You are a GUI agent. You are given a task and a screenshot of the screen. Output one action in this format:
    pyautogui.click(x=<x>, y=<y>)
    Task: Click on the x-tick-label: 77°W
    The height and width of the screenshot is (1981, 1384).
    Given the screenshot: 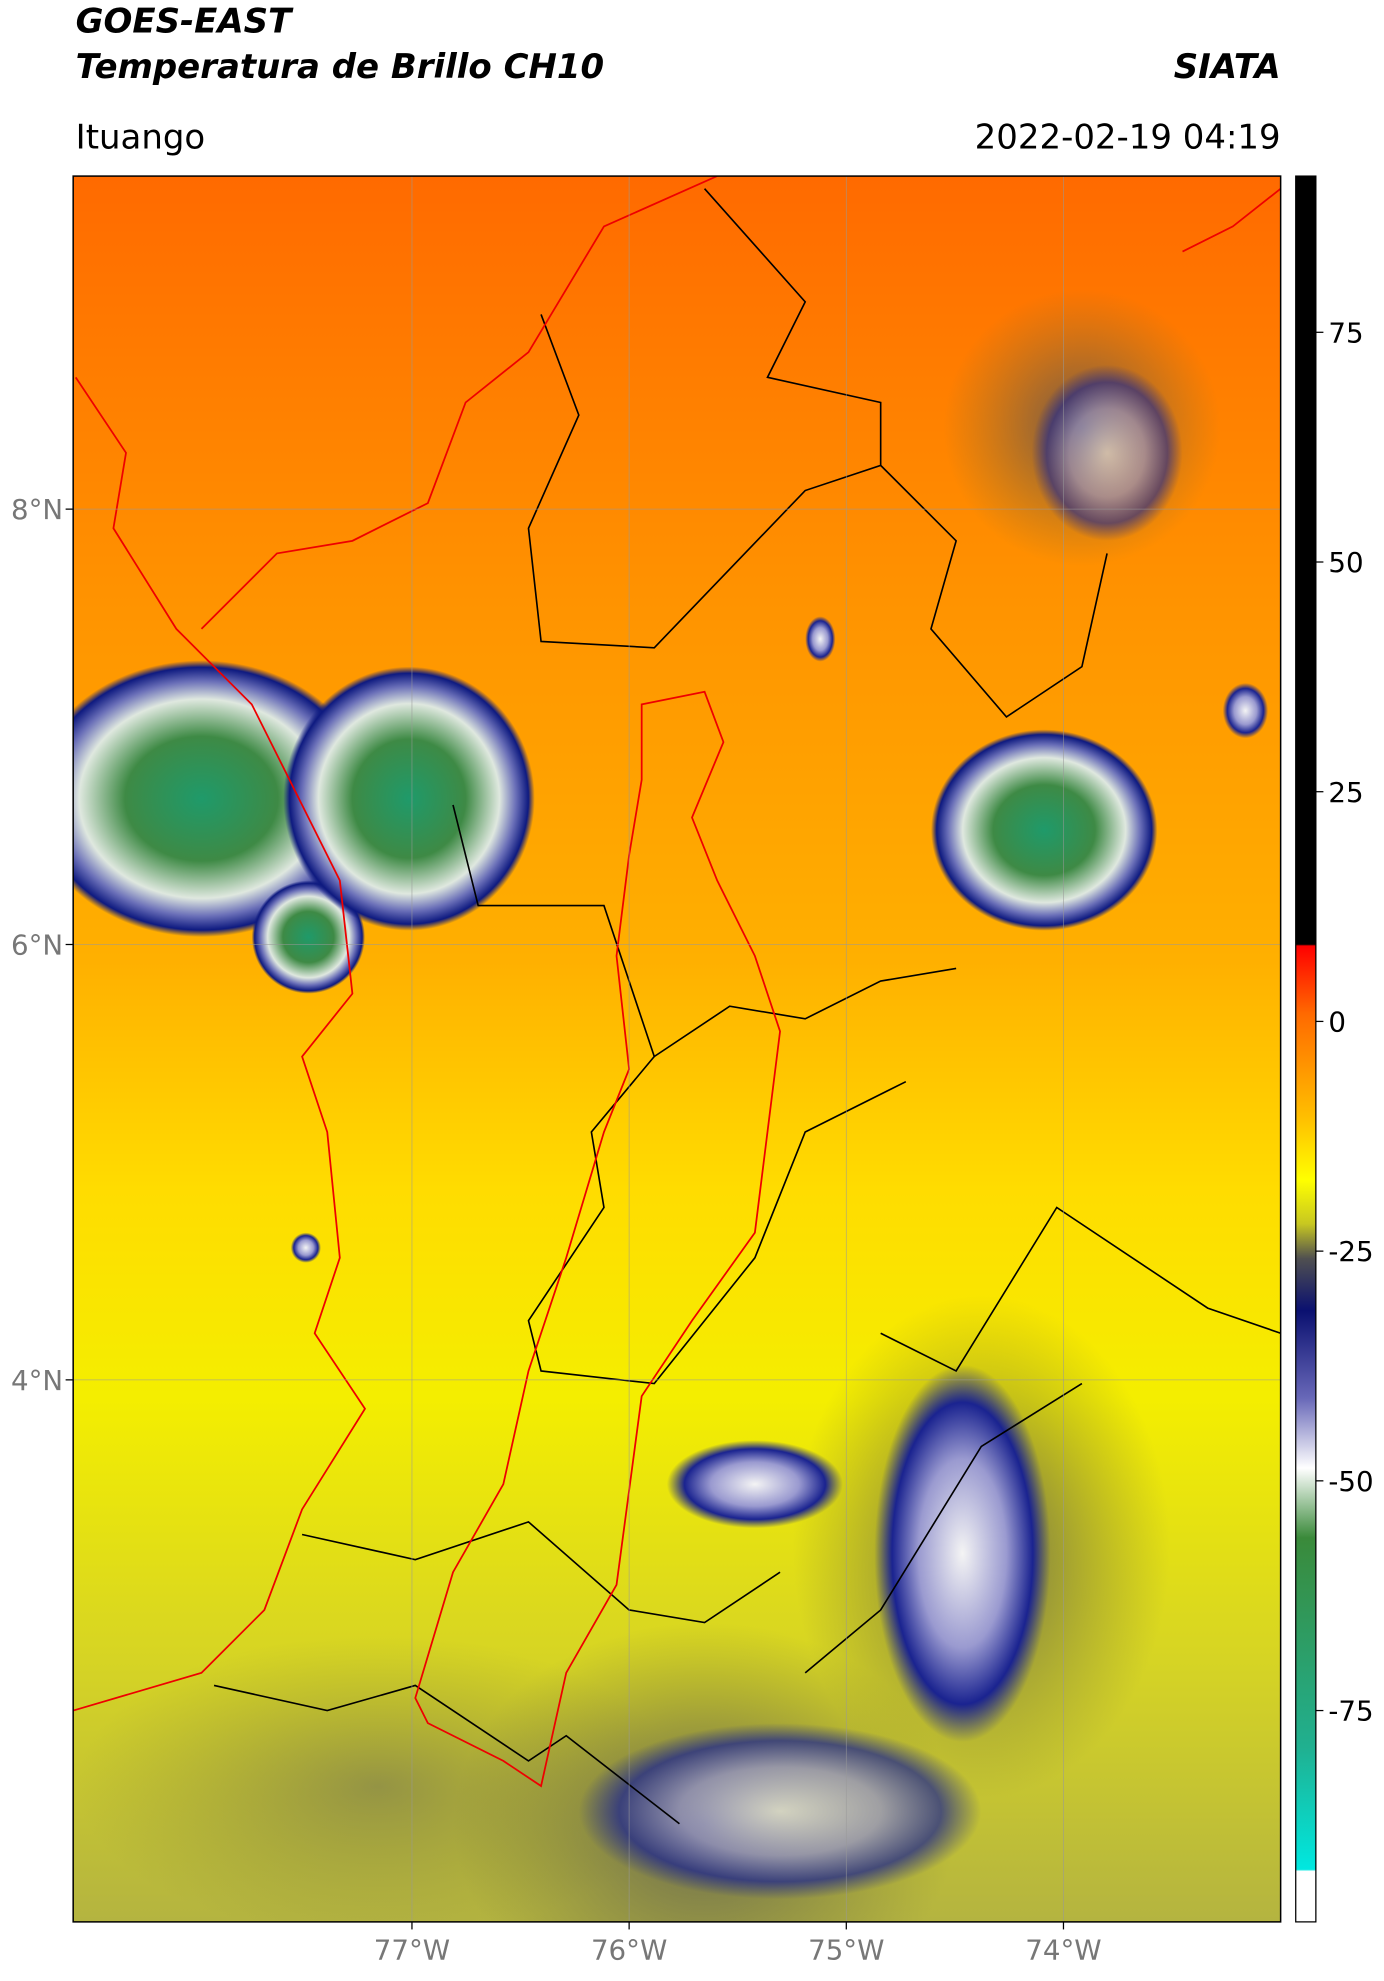 What is the action you would take?
    pyautogui.click(x=412, y=1950)
    